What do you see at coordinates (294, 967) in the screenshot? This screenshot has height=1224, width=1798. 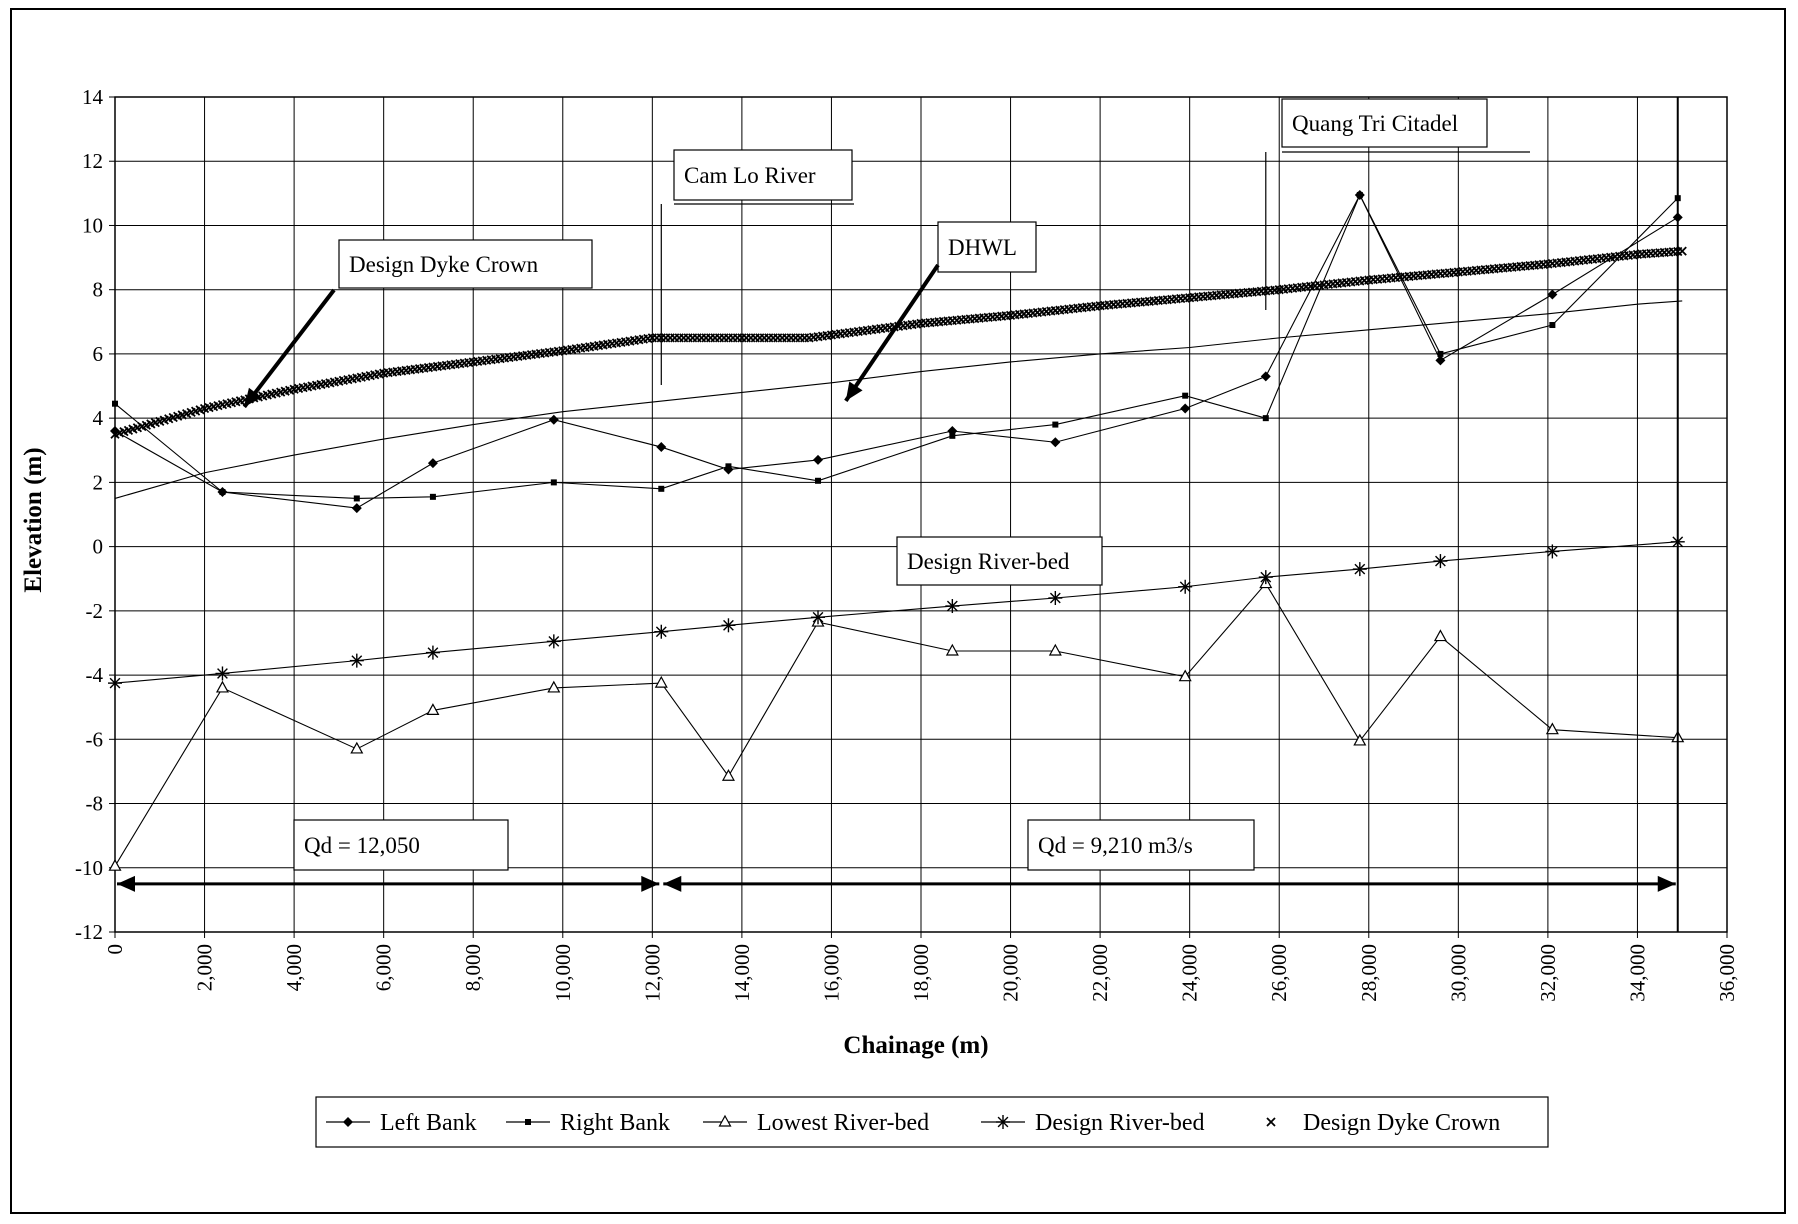 I see `x-tick-label: 4,000` at bounding box center [294, 967].